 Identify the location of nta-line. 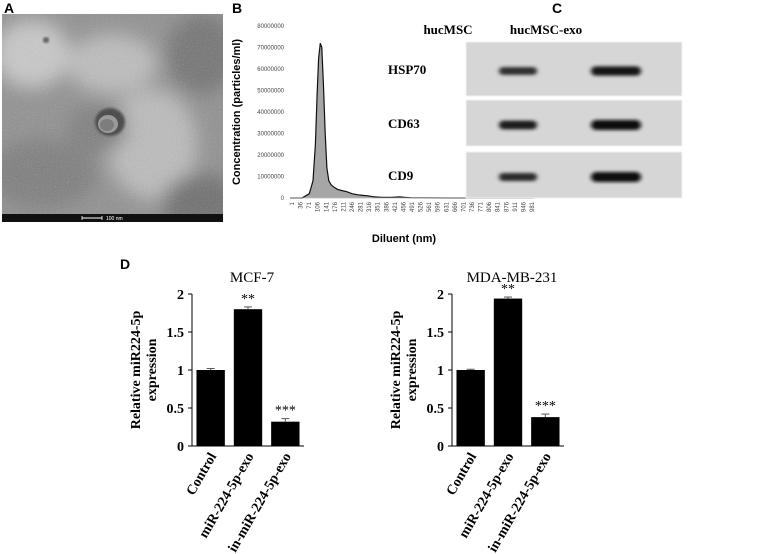
(412, 121).